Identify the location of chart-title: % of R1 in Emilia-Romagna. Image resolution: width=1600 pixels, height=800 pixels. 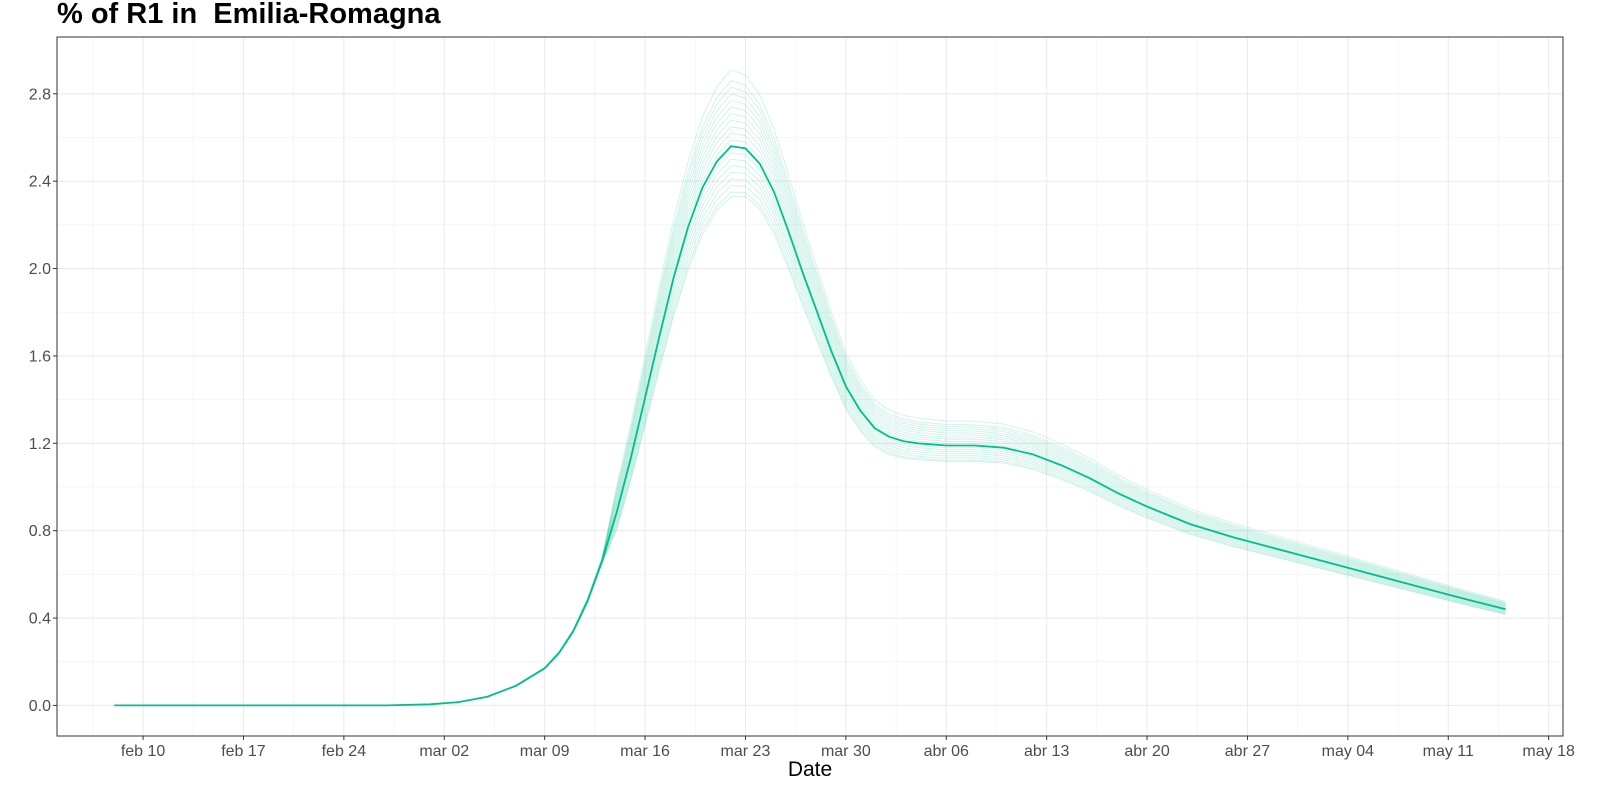
(249, 15).